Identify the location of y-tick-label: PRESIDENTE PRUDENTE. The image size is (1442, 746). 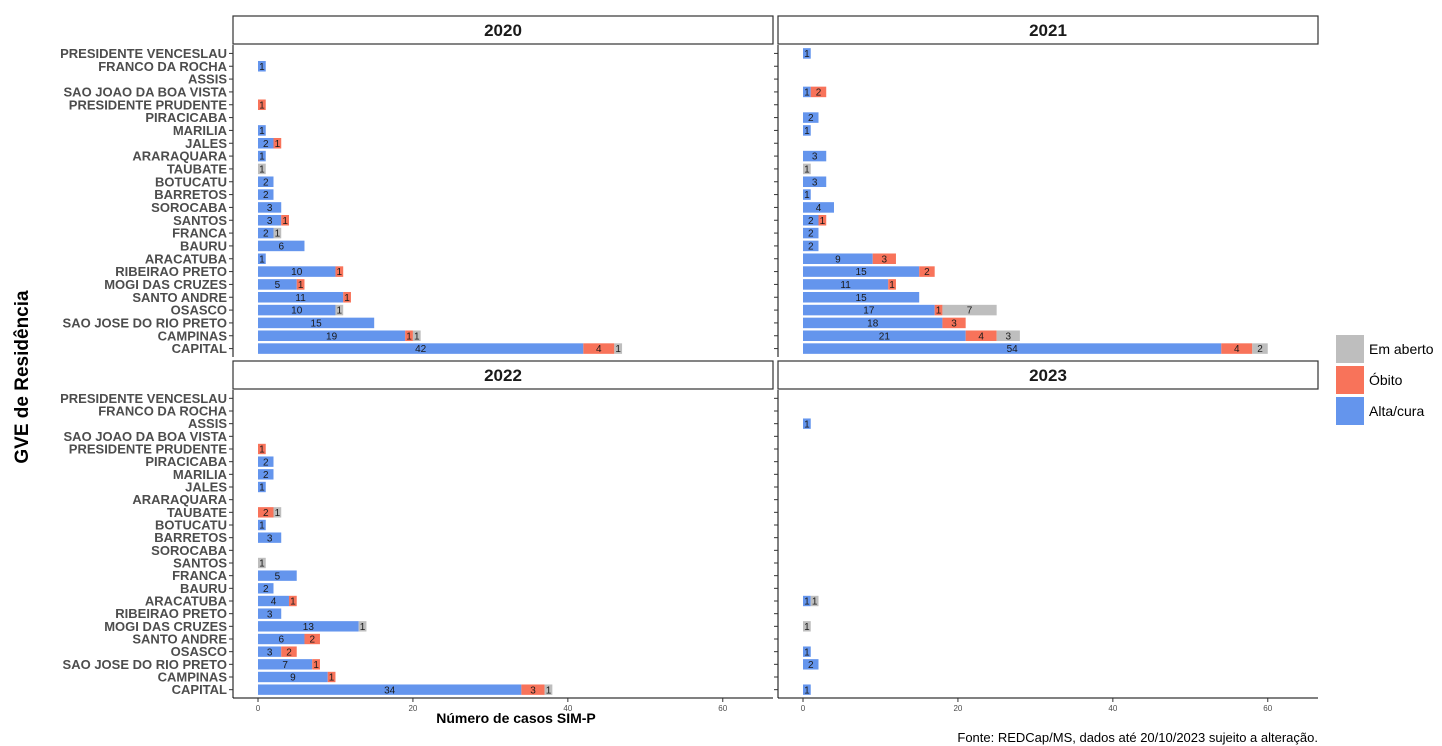
(148, 449).